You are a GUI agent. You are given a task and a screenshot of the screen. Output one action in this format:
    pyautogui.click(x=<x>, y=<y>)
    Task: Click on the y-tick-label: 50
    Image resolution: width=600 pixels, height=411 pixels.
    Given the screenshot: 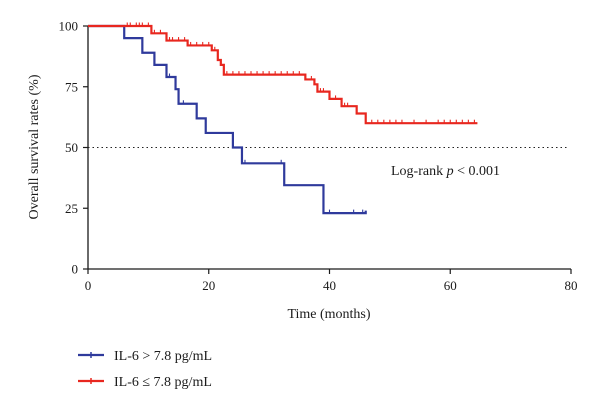 What is the action you would take?
    pyautogui.click(x=71, y=147)
    